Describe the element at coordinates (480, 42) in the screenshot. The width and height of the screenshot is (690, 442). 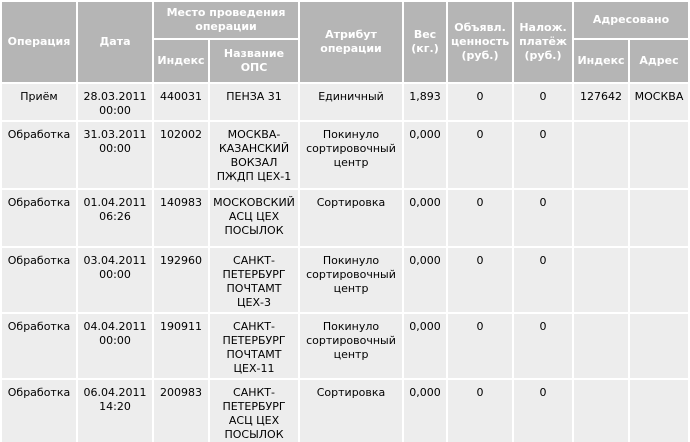
I see `header-declared-value: Объявл. ценность (руб.)` at that location.